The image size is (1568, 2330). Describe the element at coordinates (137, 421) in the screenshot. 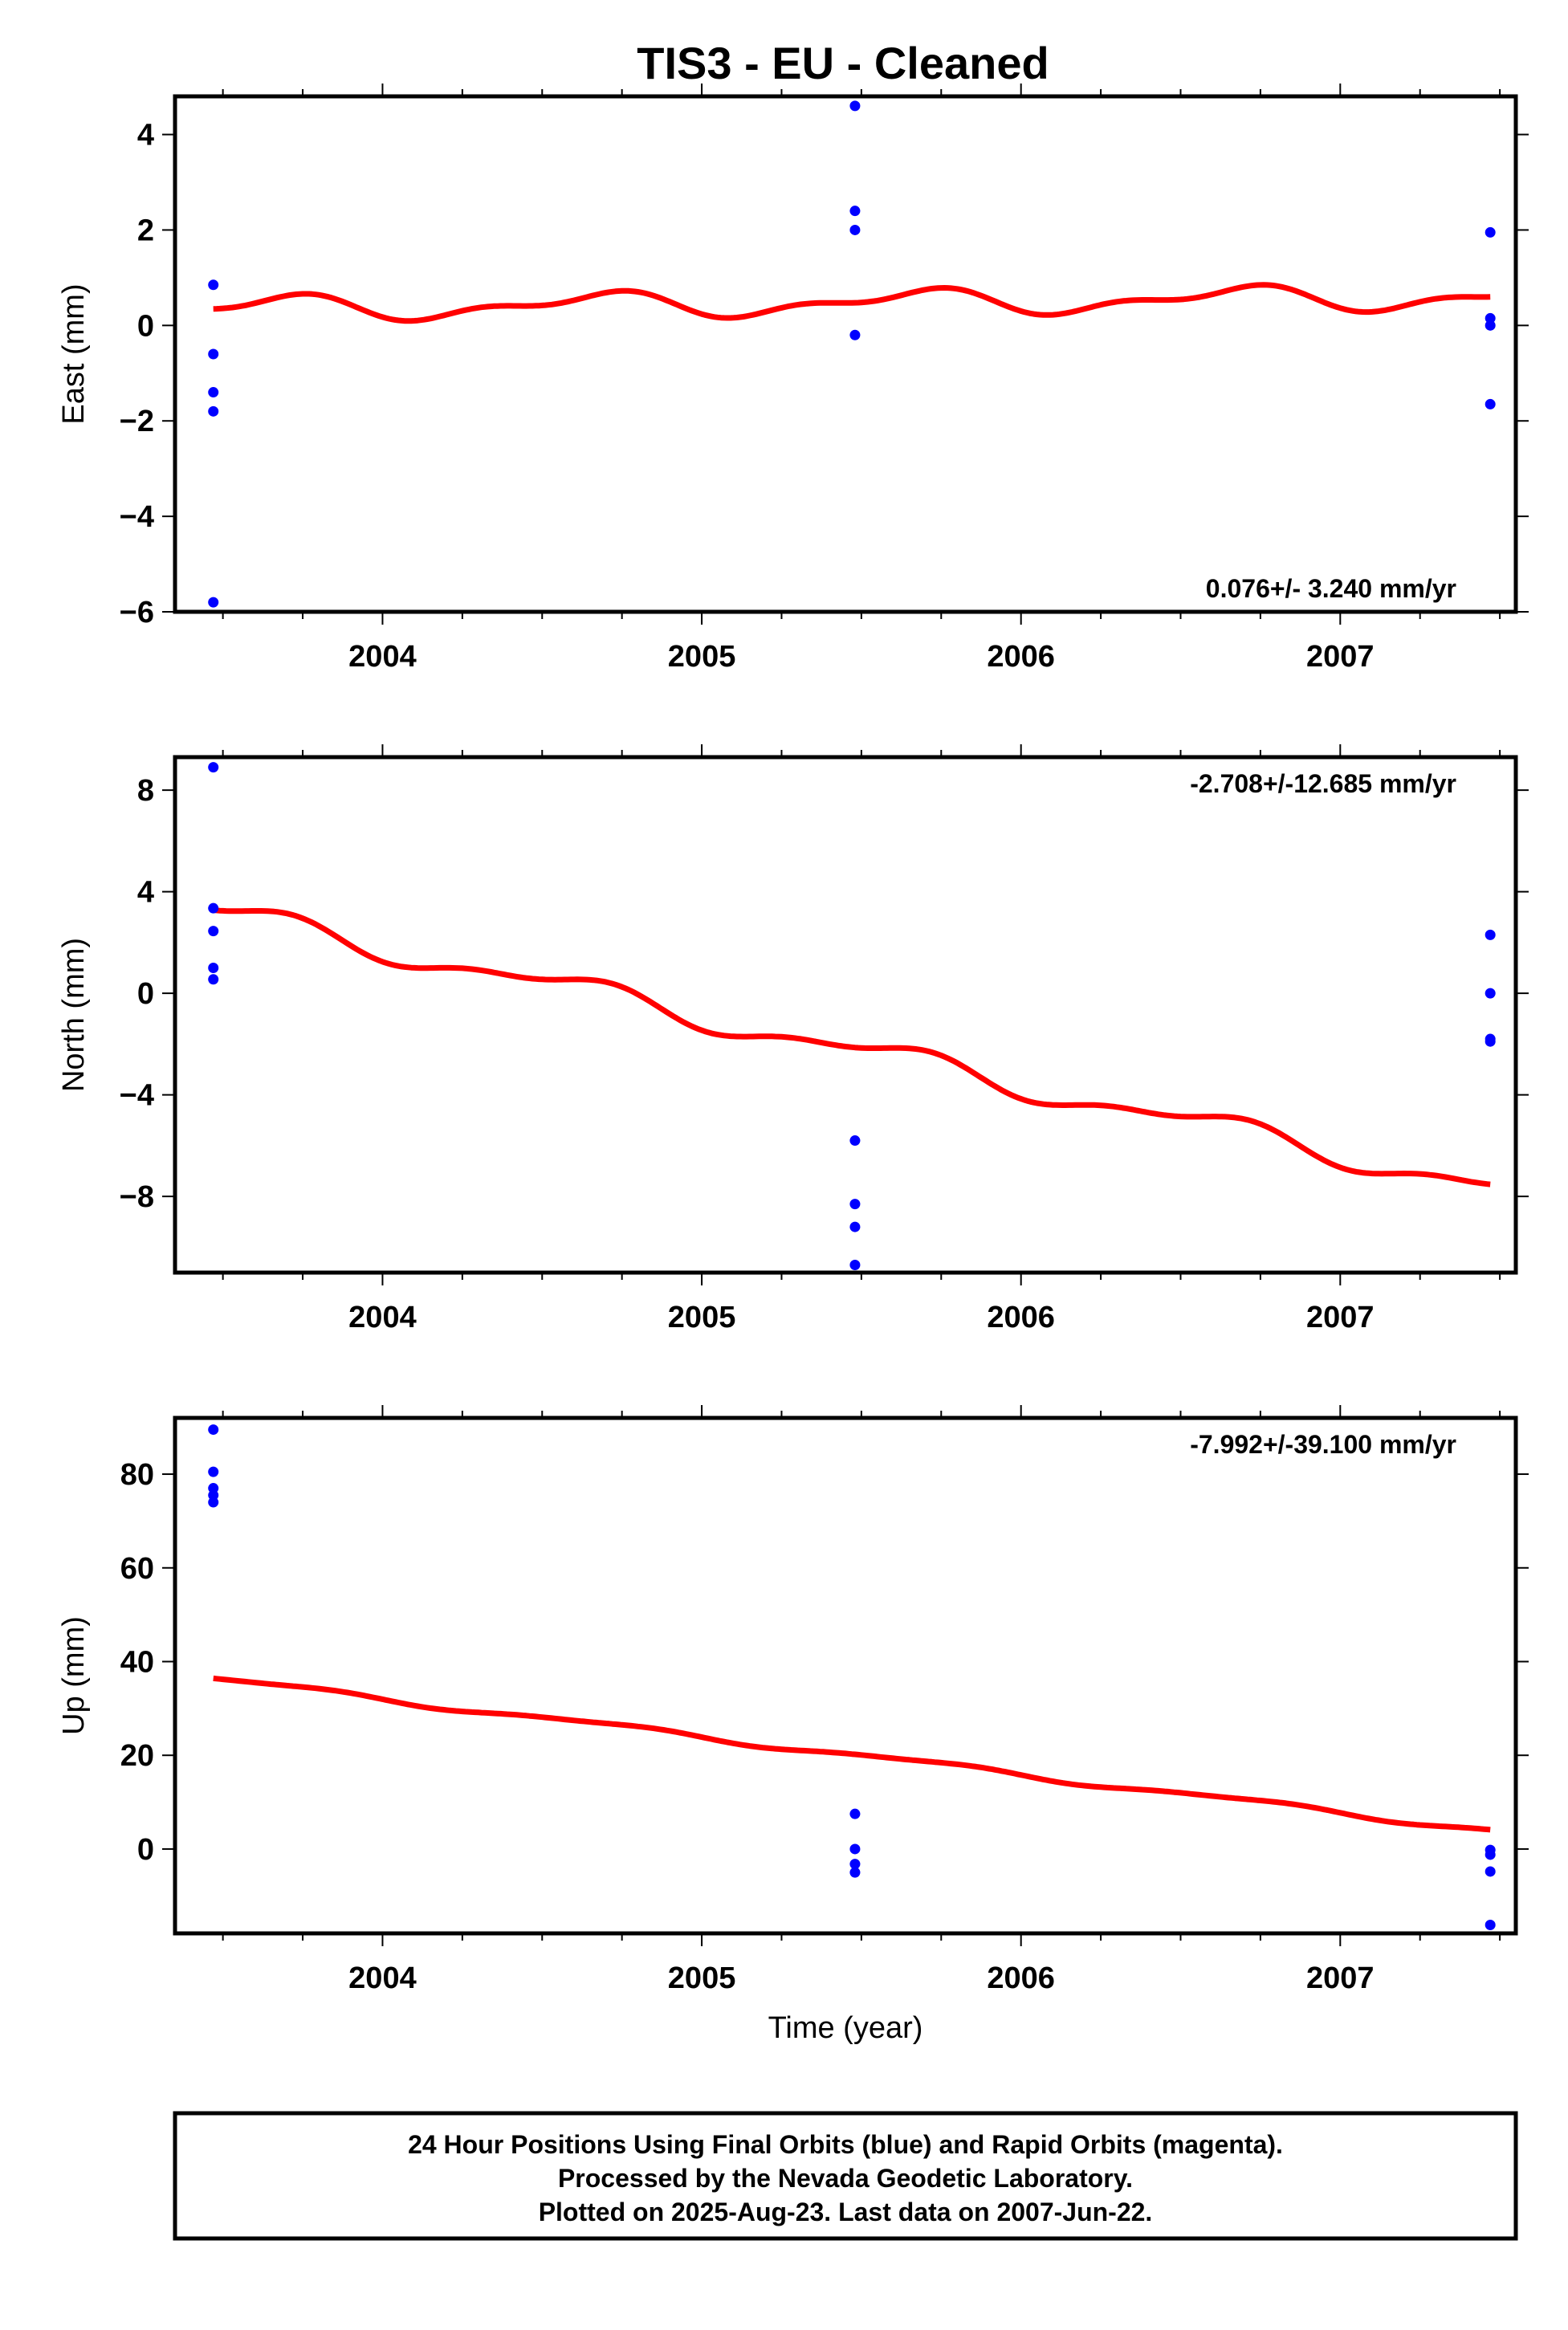

I see `y-tick-label: −2` at that location.